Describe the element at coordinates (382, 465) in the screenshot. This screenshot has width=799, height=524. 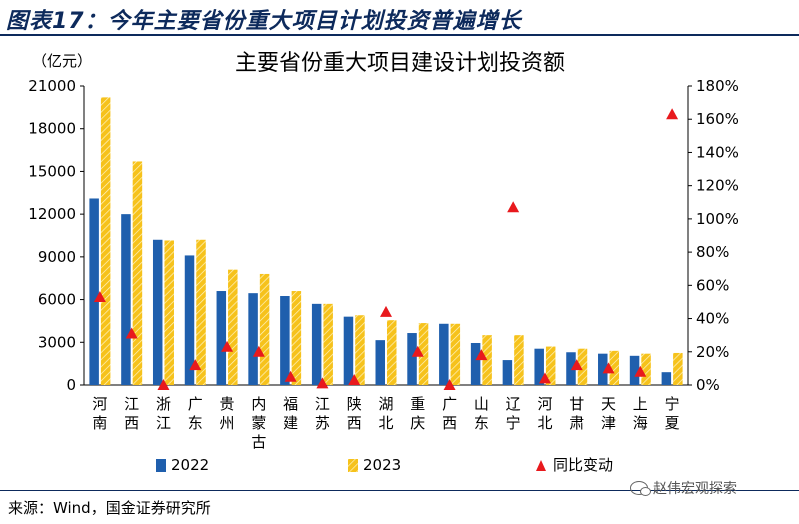
I see `legend-label-2023: 2023` at that location.